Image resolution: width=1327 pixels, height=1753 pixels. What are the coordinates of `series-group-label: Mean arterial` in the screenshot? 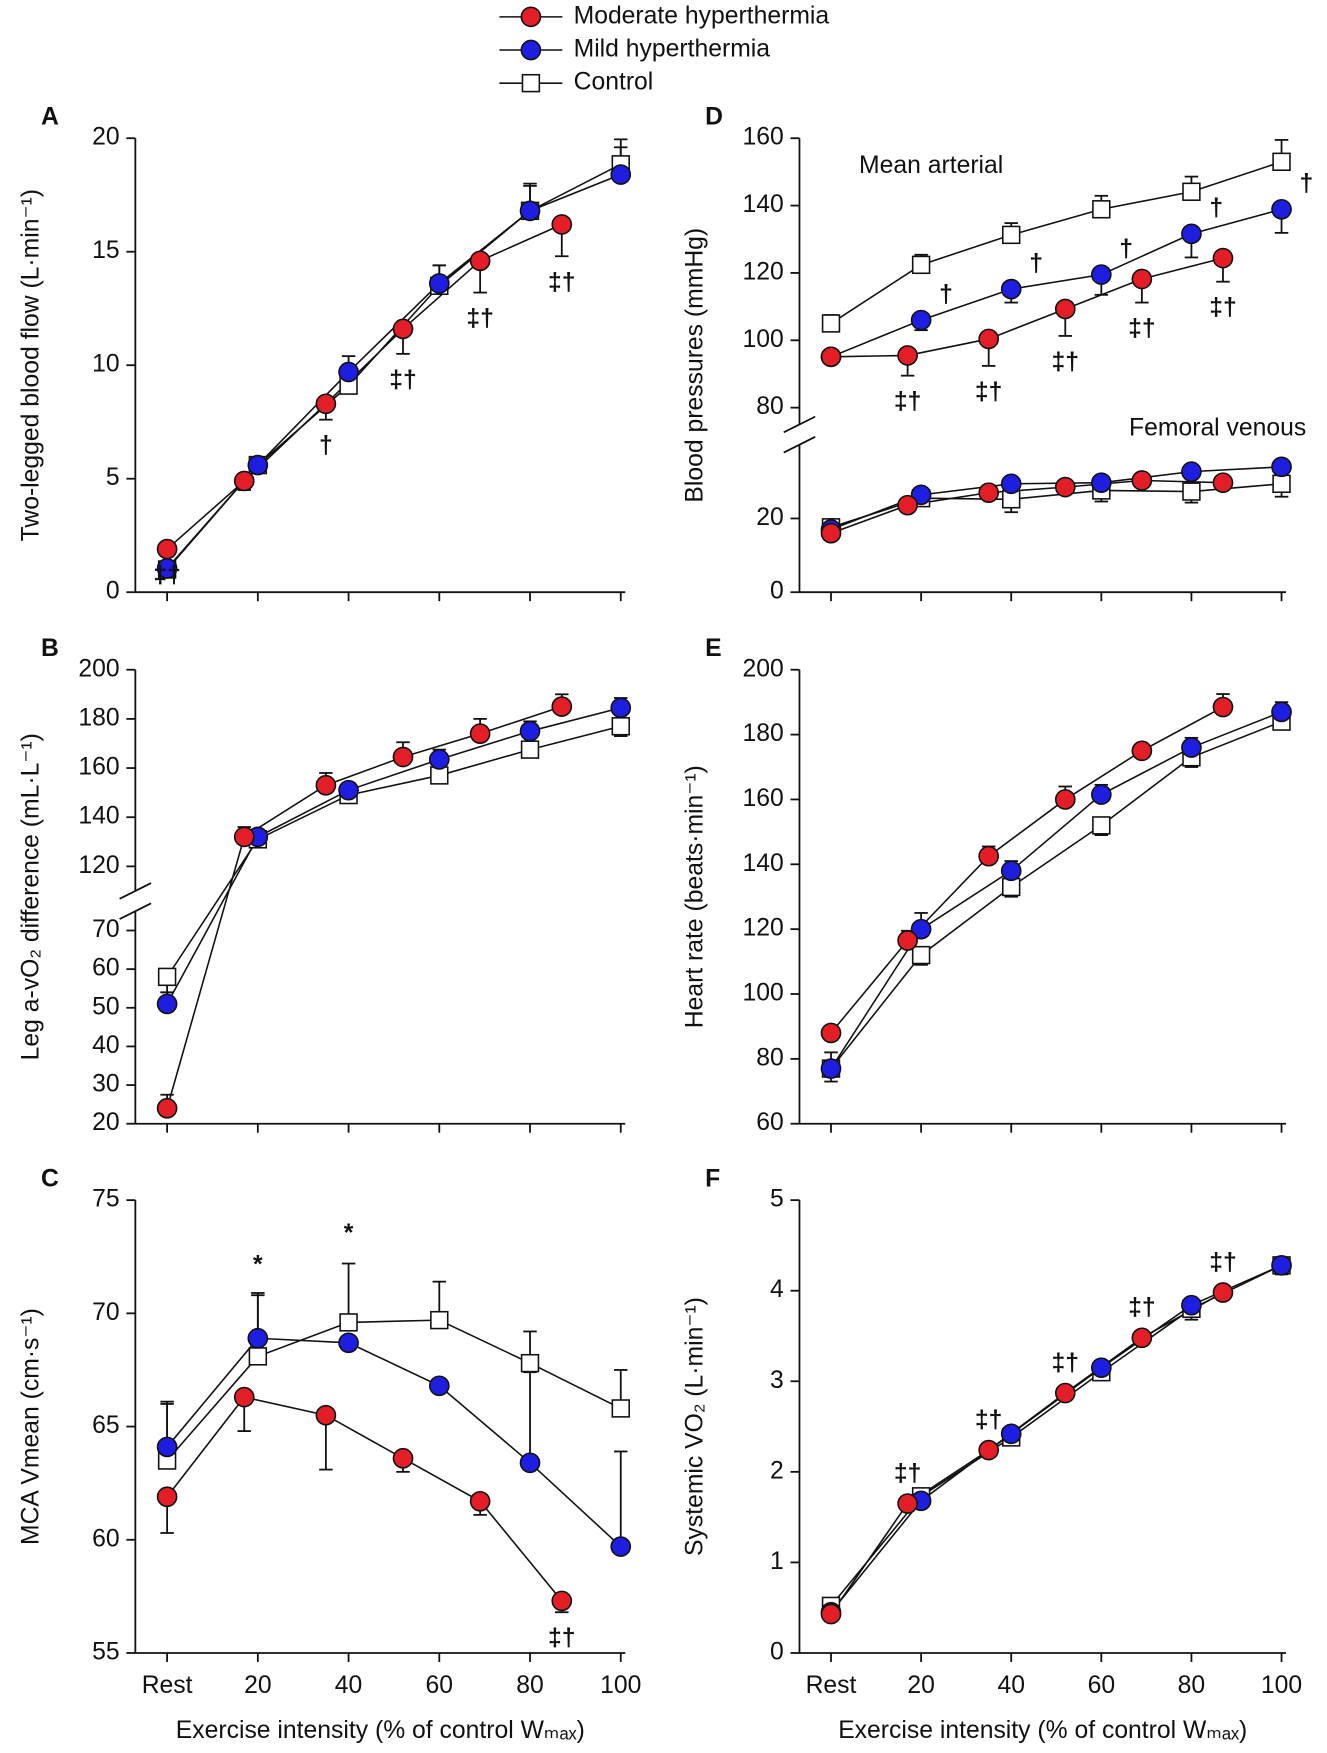 It's located at (931, 165).